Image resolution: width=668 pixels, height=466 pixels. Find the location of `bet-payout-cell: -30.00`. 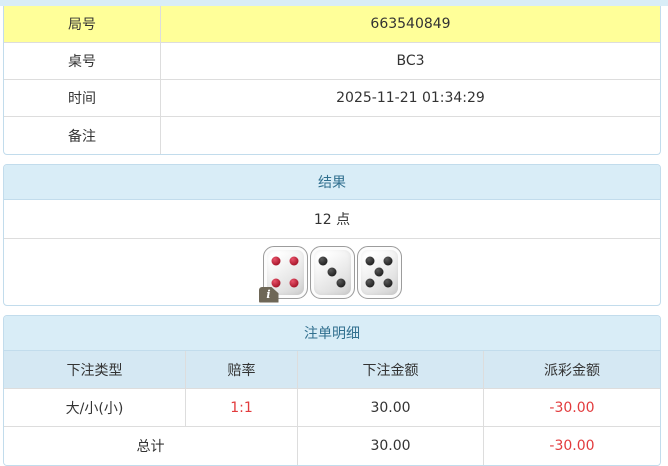

bet-payout-cell: -30.00 is located at coordinates (572, 407).